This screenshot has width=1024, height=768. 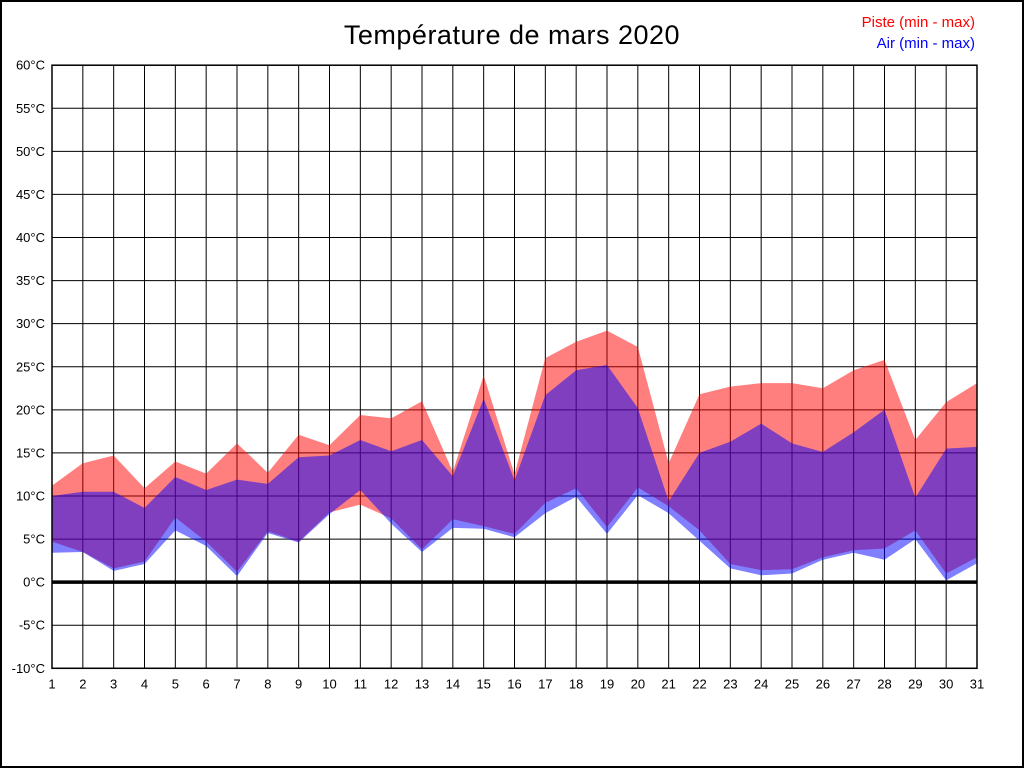 What do you see at coordinates (512, 35) in the screenshot?
I see `chart-title: Température de mars 2020` at bounding box center [512, 35].